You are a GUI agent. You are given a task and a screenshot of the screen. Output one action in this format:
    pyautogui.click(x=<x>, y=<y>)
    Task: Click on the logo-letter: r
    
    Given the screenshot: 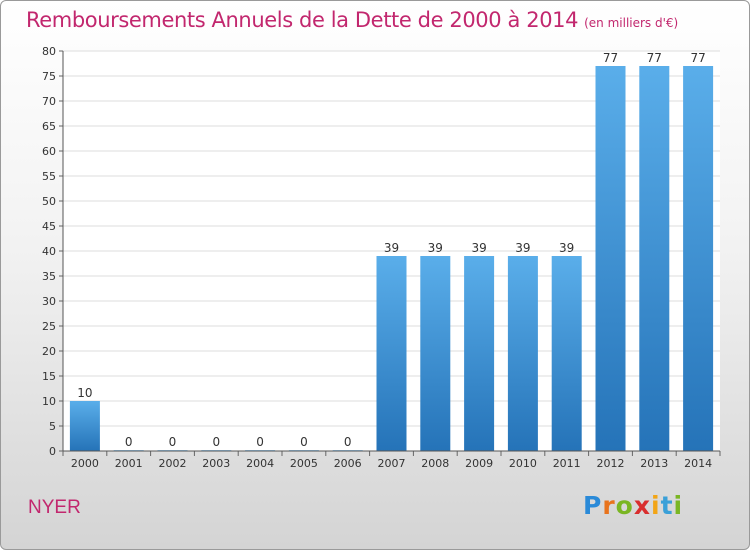 What is the action you would take?
    pyautogui.click(x=609, y=505)
    